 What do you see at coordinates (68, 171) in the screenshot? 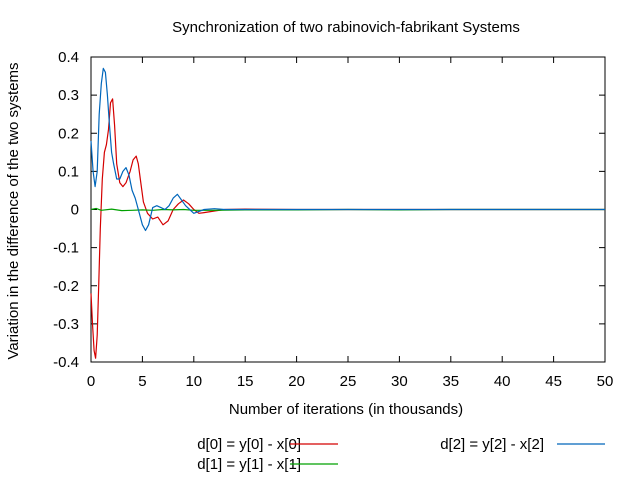
I see `y-tick-label: 0.1` at bounding box center [68, 171].